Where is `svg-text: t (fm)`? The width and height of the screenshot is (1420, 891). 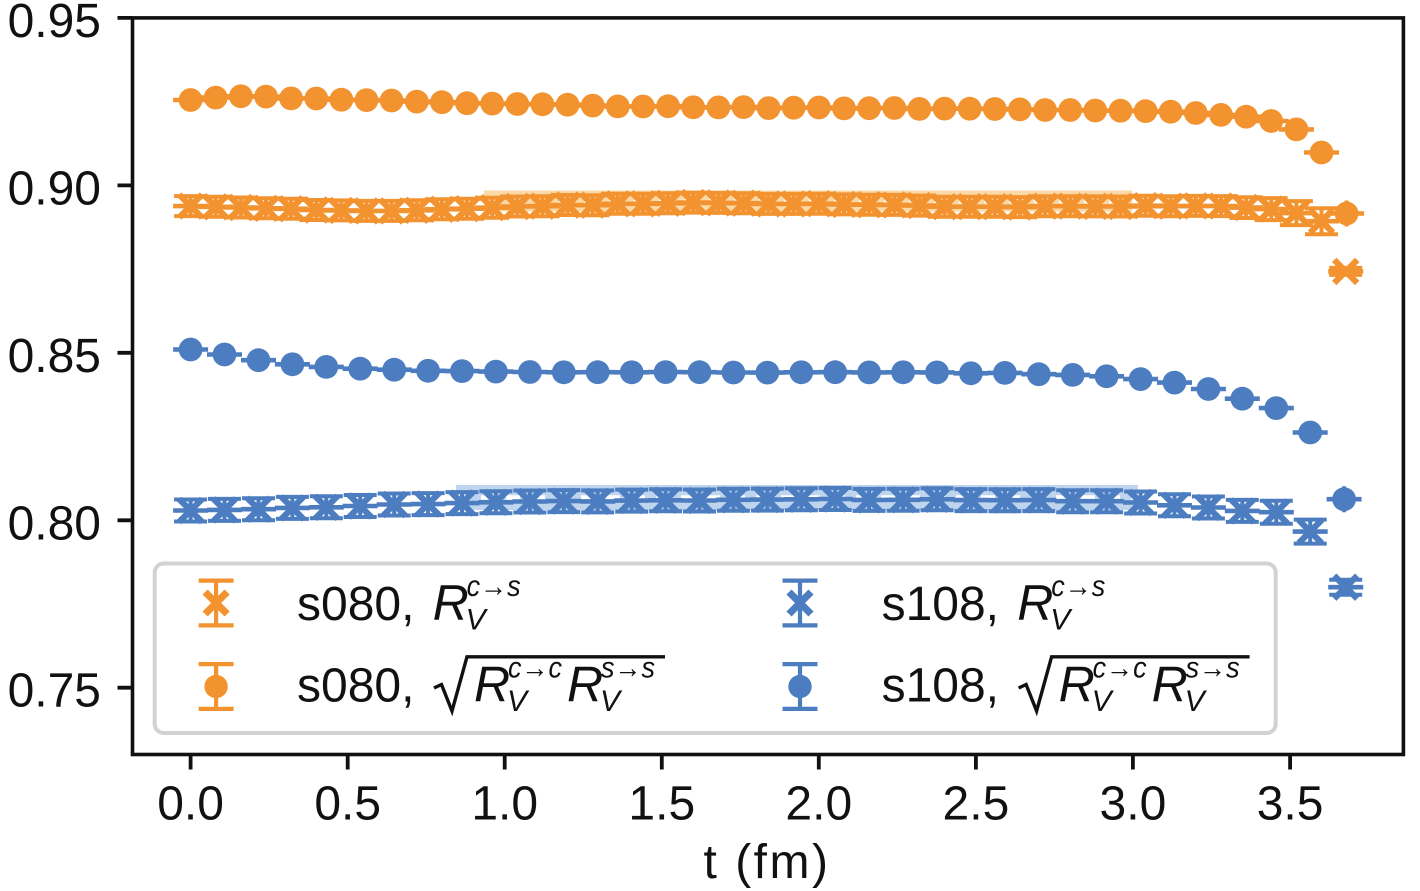
svg-text: t (fm) is located at coordinates (767, 862).